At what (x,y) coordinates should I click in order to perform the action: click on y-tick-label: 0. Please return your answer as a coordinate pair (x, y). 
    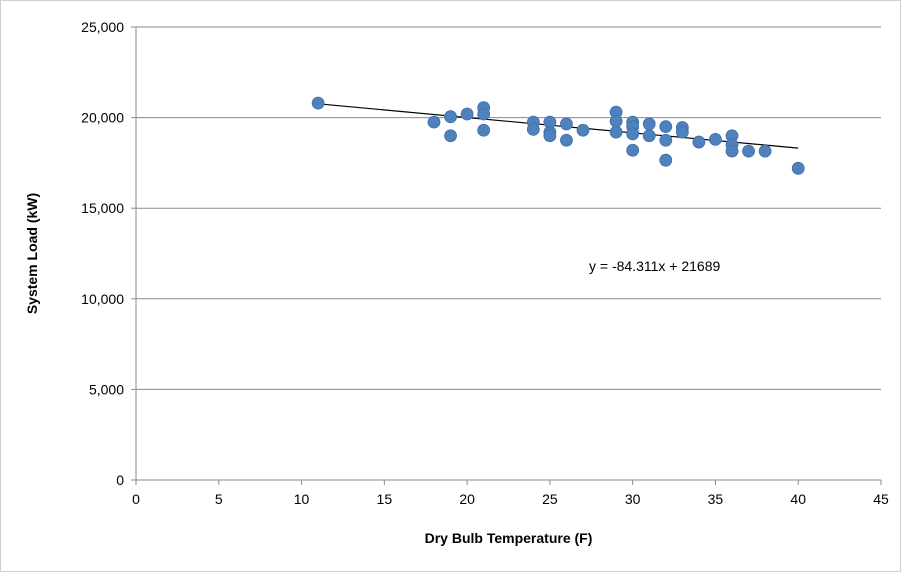
    Looking at the image, I should click on (120, 480).